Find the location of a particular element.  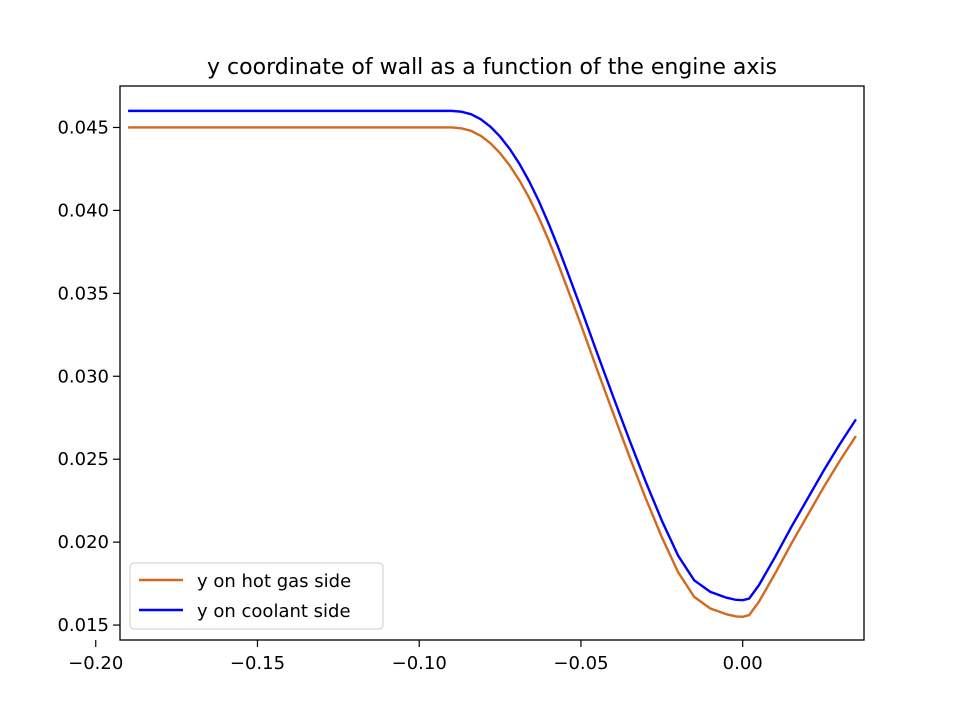

legend-frame is located at coordinates (256, 596).